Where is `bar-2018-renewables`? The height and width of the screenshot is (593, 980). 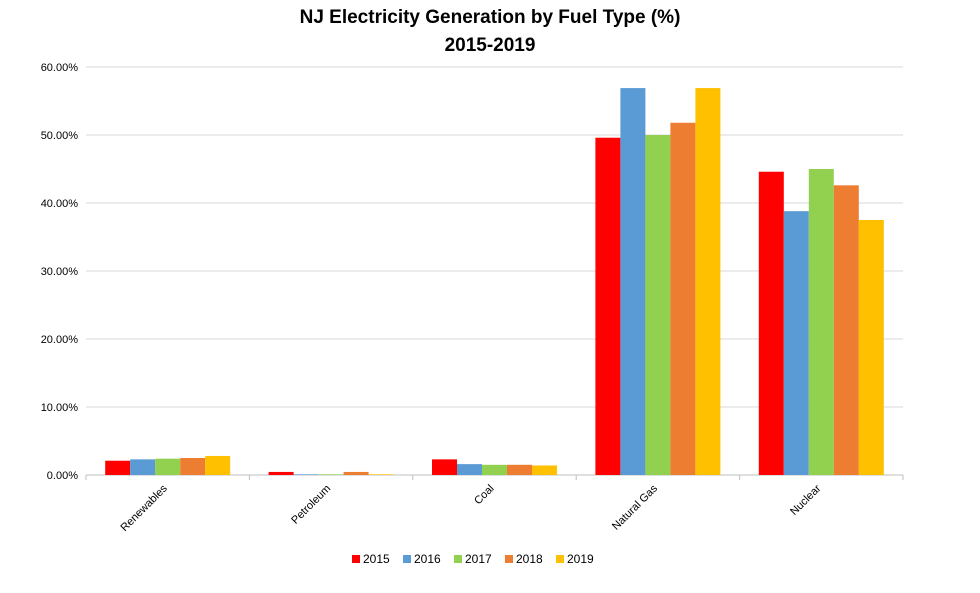 bar-2018-renewables is located at coordinates (193, 466).